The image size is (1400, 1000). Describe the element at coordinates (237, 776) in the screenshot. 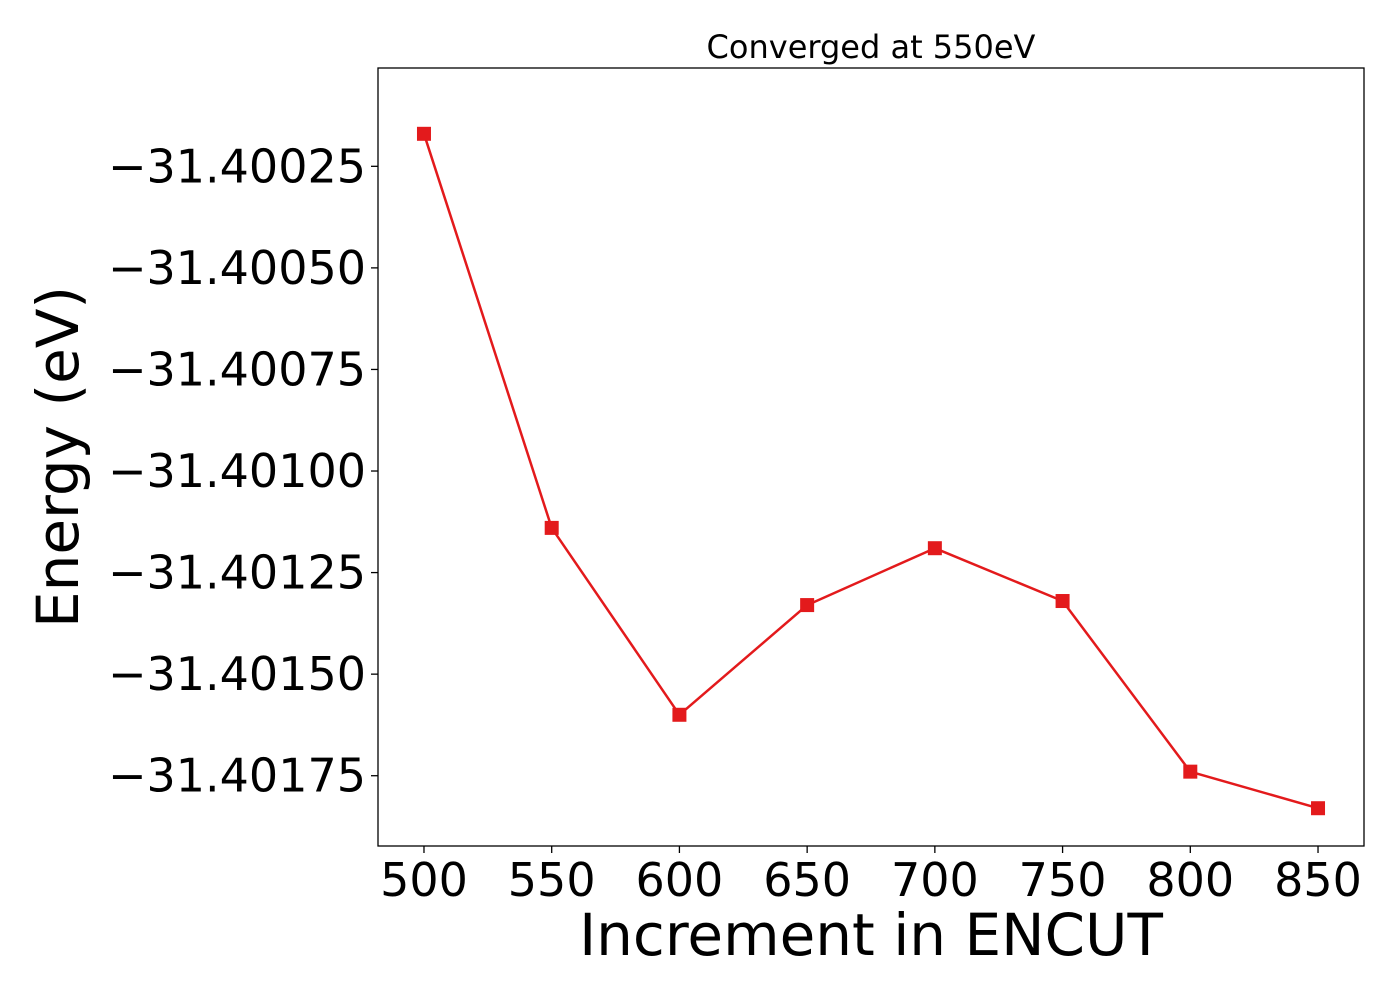

I see `y-tick-label: −31.40175` at that location.